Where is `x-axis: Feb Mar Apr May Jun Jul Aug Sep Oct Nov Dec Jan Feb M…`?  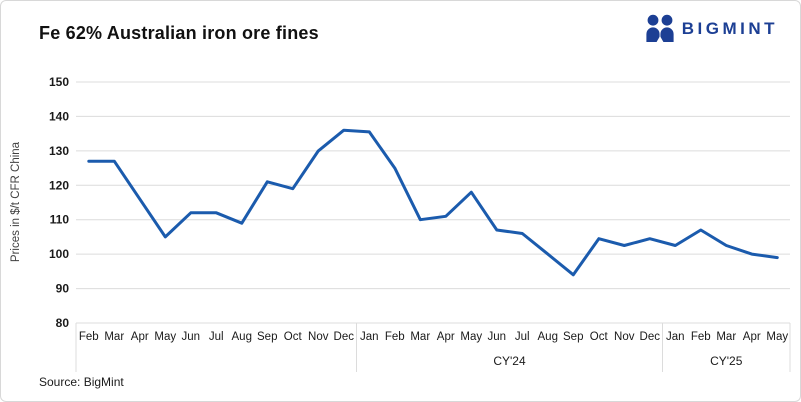
x-axis: Feb Mar Apr May Jun Jul Aug Sep Oct Nov Dec Jan Feb M… is located at coordinates (433, 347).